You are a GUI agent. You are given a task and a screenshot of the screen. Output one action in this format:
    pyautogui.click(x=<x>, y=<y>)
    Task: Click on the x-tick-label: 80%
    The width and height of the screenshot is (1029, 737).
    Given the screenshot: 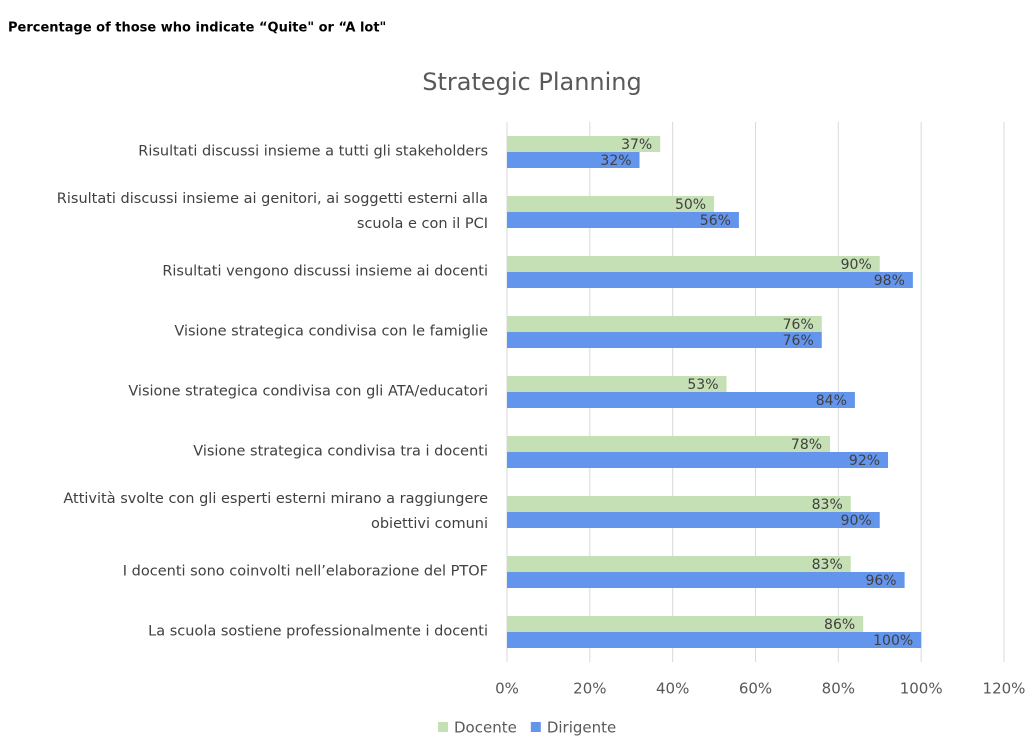 What is the action you would take?
    pyautogui.click(x=838, y=689)
    